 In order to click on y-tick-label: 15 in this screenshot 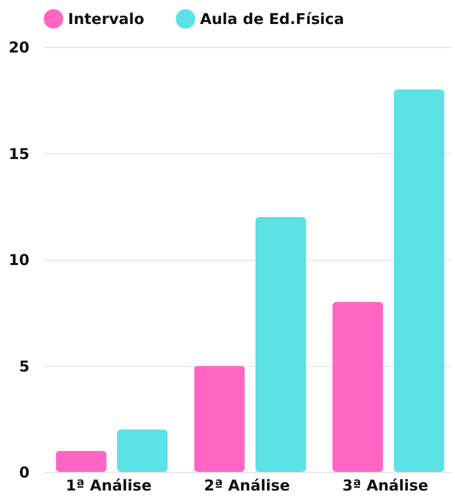, I will do `click(19, 153)`.